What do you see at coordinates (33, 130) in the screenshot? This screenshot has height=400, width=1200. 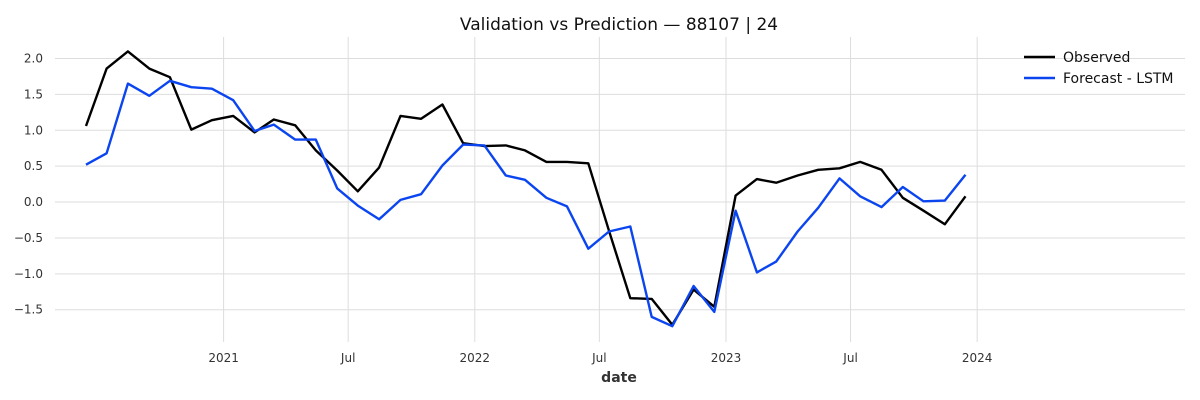 I see `y-tick-label: 1.0` at bounding box center [33, 130].